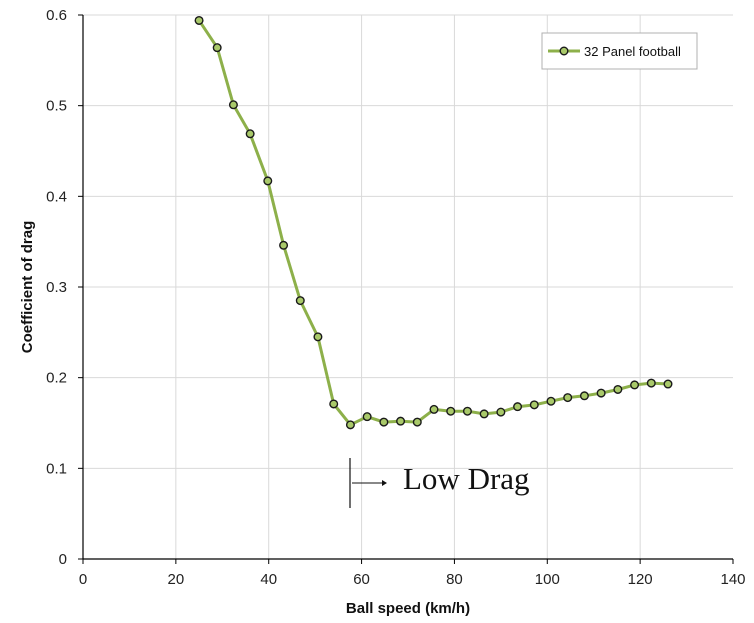 The image size is (754, 623). Describe the element at coordinates (56, 15) in the screenshot. I see `y-tick-label: 0.6` at that location.